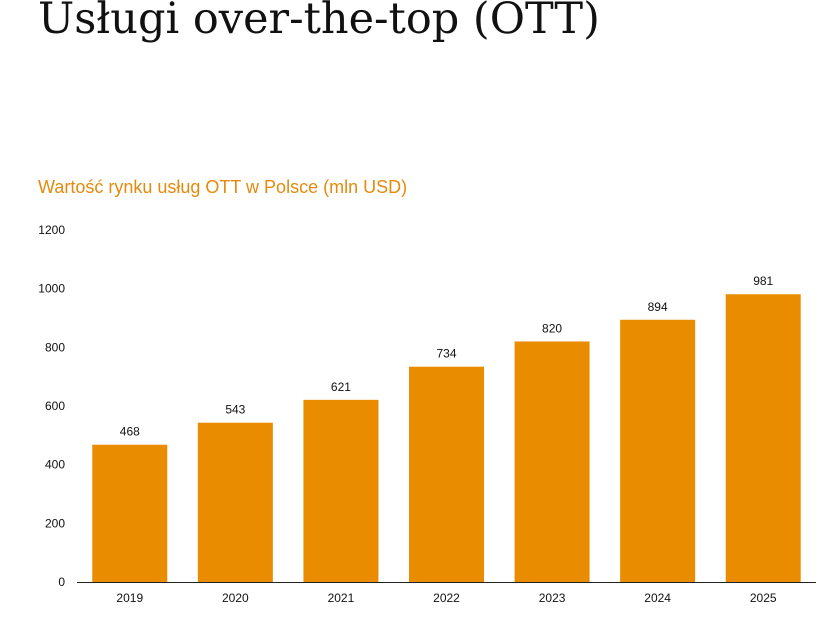 Image resolution: width=825 pixels, height=639 pixels. What do you see at coordinates (657, 598) in the screenshot?
I see `x-tick-label: 2024` at bounding box center [657, 598].